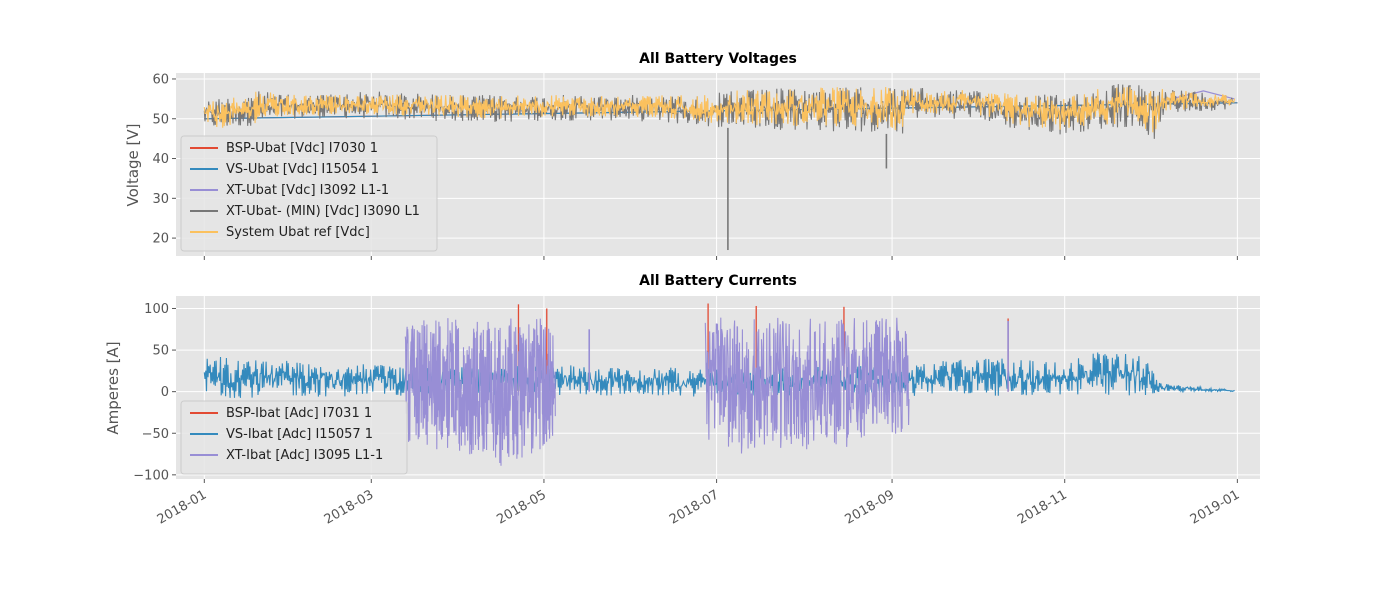 The width and height of the screenshot is (1400, 600). Describe the element at coordinates (151, 475) in the screenshot. I see `current-ytick-label-0: −100` at that location.